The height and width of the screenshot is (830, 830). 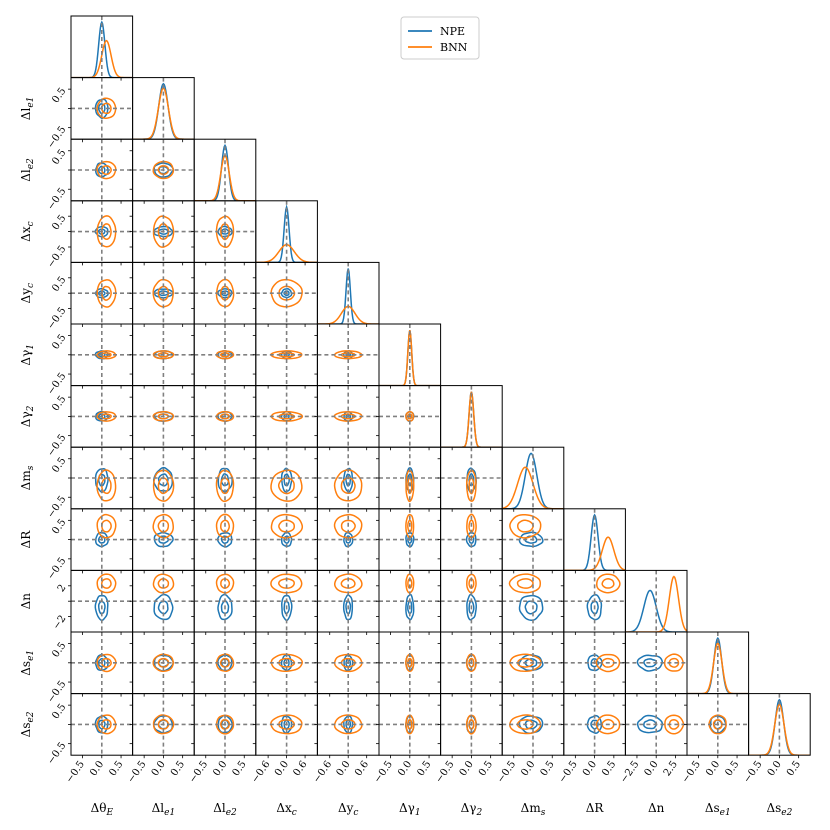 I want to click on x-tick-label-0-2: 0.5, so click(x=116, y=768).